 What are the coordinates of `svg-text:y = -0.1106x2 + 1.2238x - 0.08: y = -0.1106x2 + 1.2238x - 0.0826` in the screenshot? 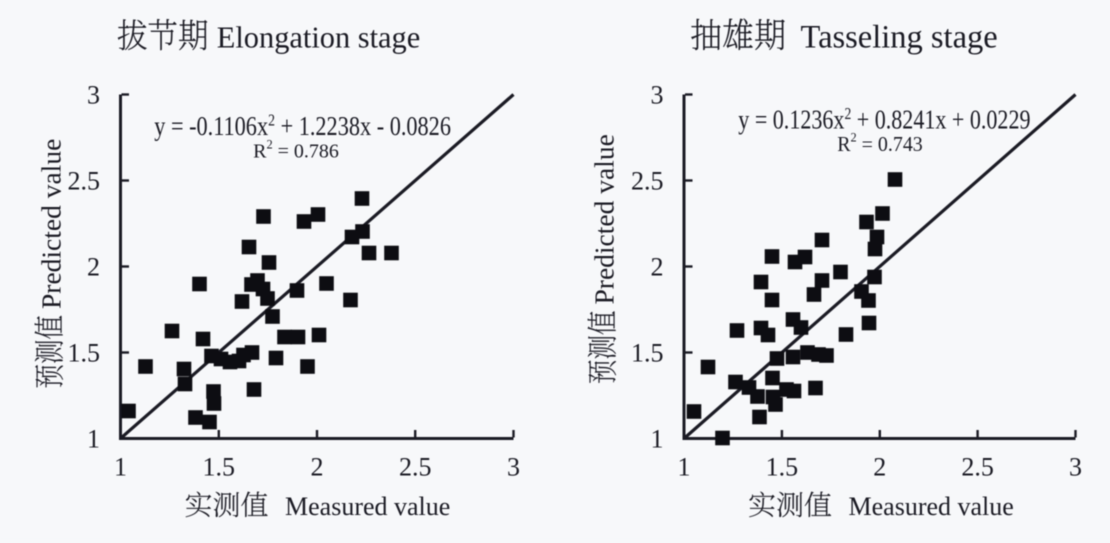 It's located at (302, 126).